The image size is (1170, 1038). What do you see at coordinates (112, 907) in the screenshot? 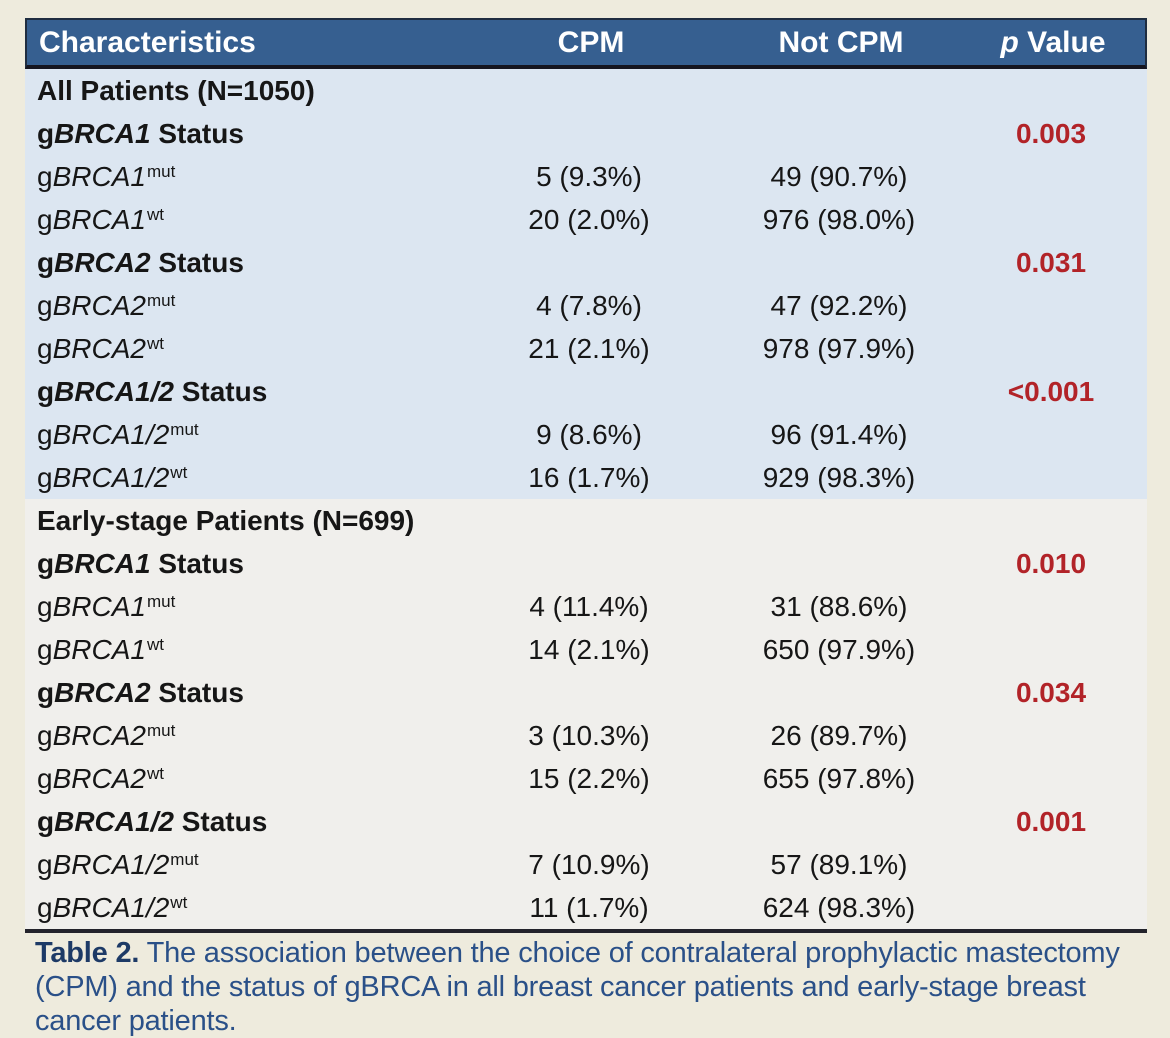
I see `gene-label: gBRCA1/2wt` at bounding box center [112, 907].